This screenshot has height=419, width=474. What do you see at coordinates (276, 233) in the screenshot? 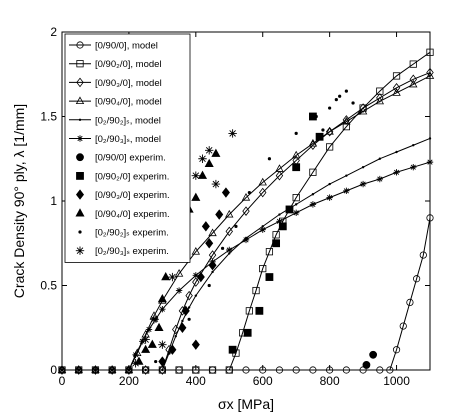
I see `series-experim-square` at bounding box center [276, 233].